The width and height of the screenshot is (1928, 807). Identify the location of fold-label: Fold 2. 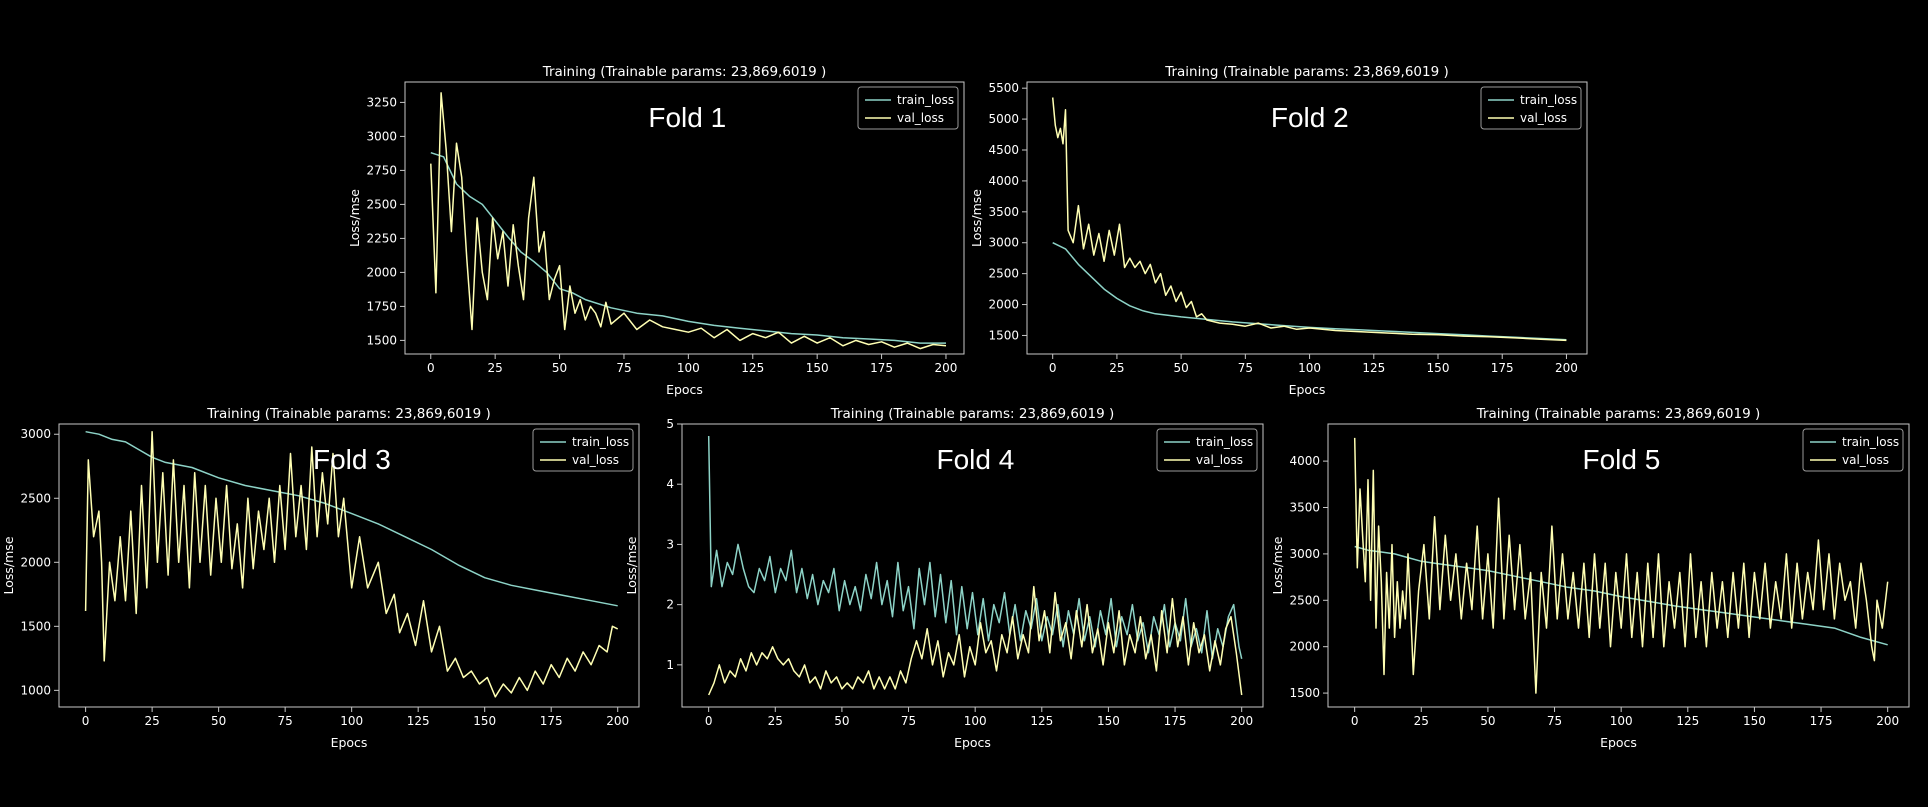
(1310, 117).